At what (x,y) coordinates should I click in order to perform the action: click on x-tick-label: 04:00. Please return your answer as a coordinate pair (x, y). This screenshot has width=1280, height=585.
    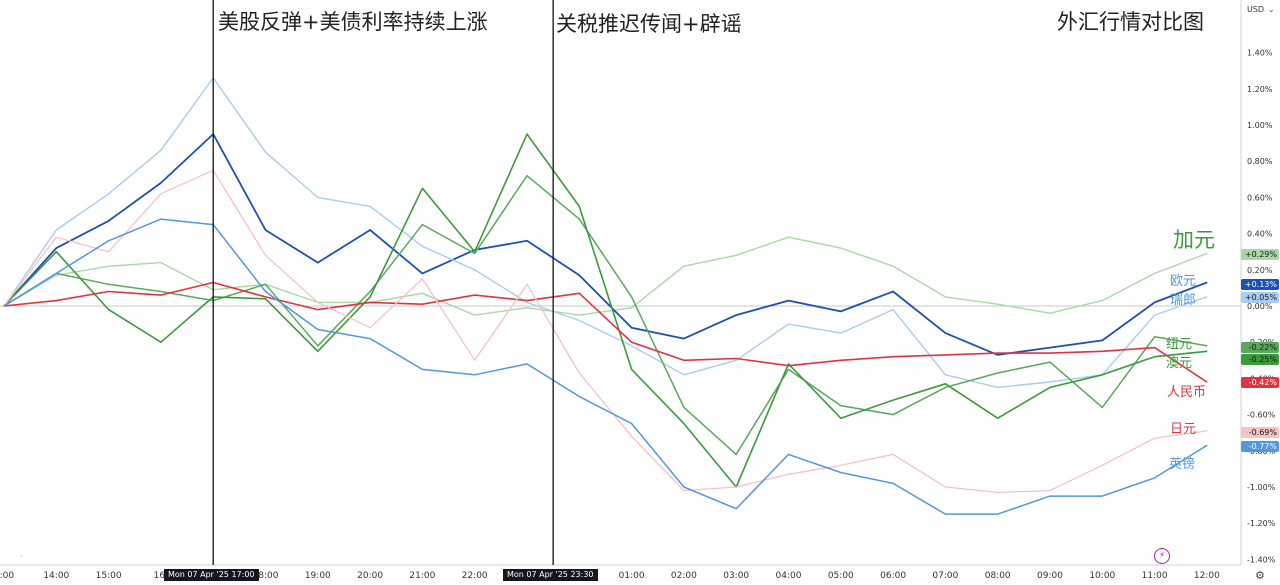
    Looking at the image, I should click on (789, 576).